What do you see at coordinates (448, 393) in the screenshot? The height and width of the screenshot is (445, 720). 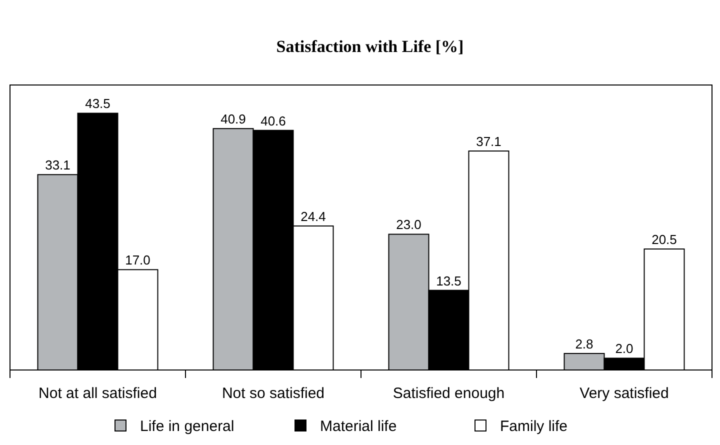 I see `x-tick-label: Satisfied enough` at bounding box center [448, 393].